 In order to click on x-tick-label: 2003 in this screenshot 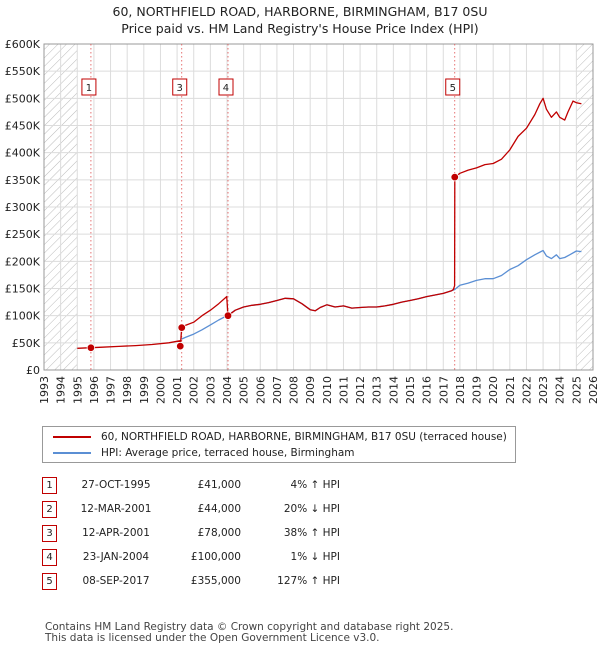, I will do `click(210, 390)`.